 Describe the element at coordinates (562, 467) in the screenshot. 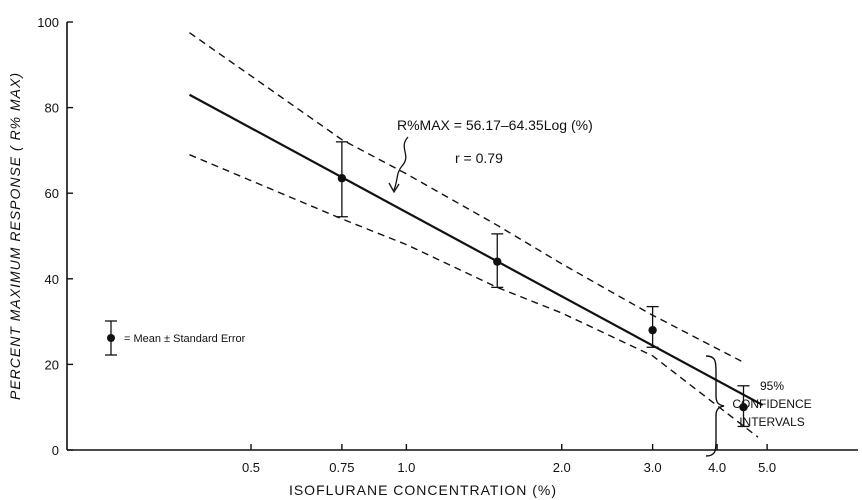

I see `x-tick-label-2.0: 2.0` at that location.